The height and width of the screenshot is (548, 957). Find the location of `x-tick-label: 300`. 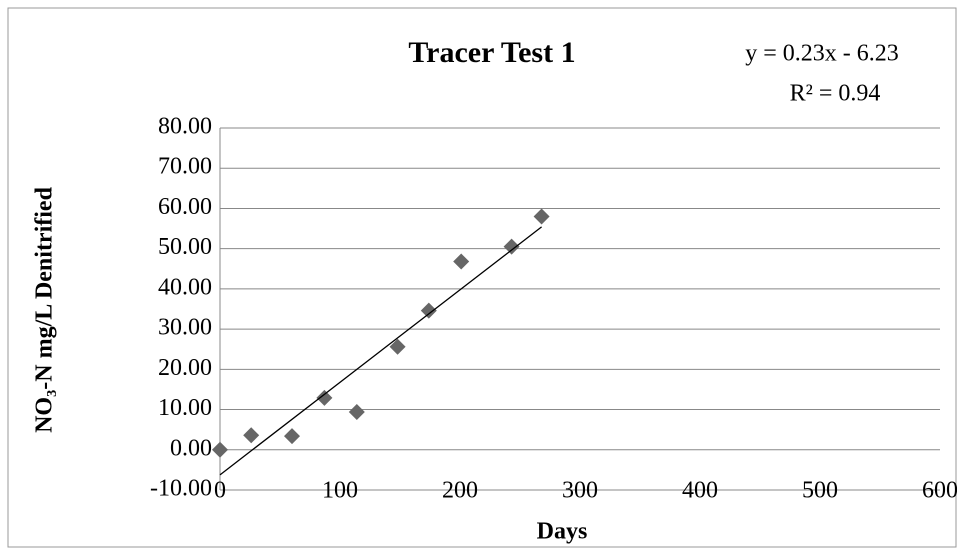

x-tick-label: 300 is located at coordinates (580, 491).